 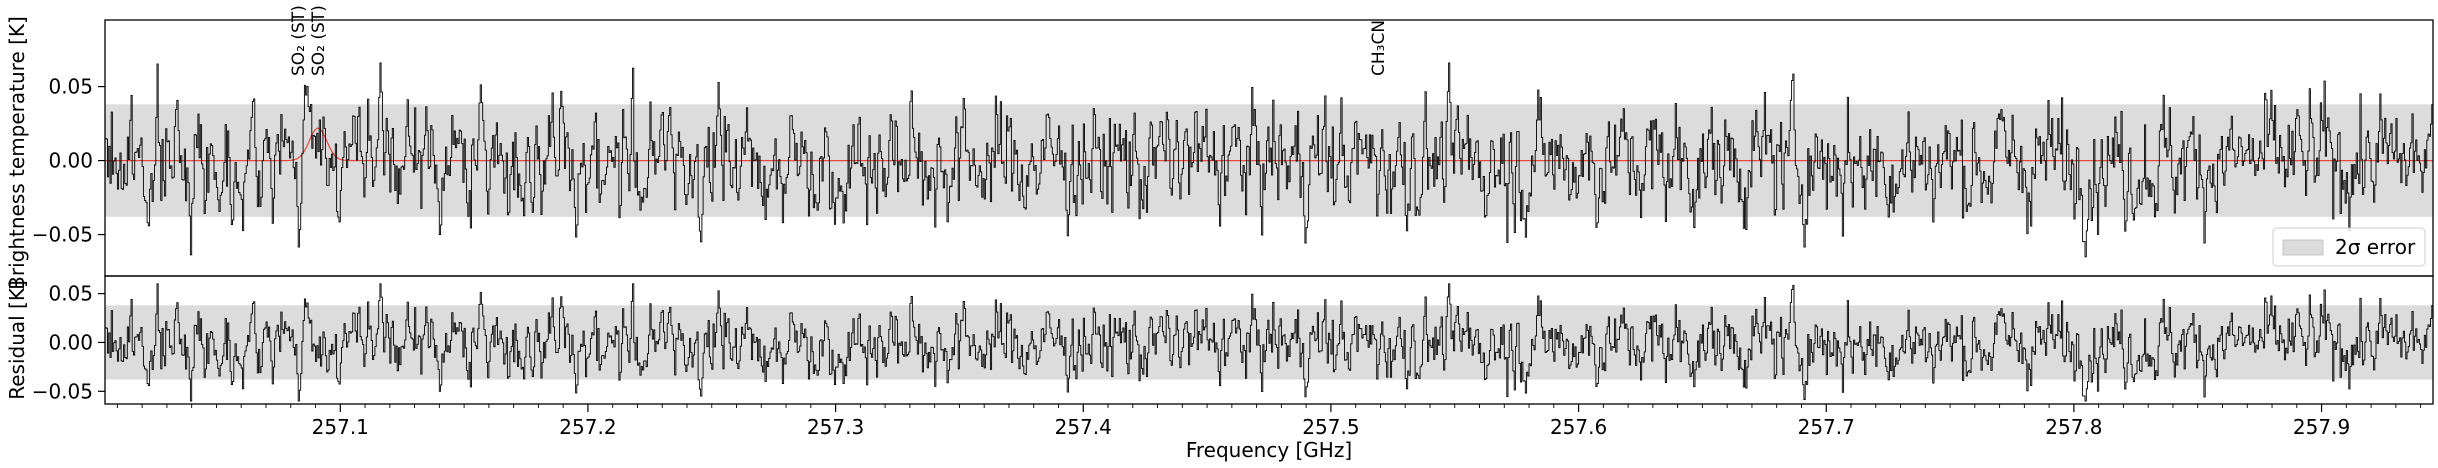 I want to click on residual-ytick-label: 0.05, so click(x=70, y=294).